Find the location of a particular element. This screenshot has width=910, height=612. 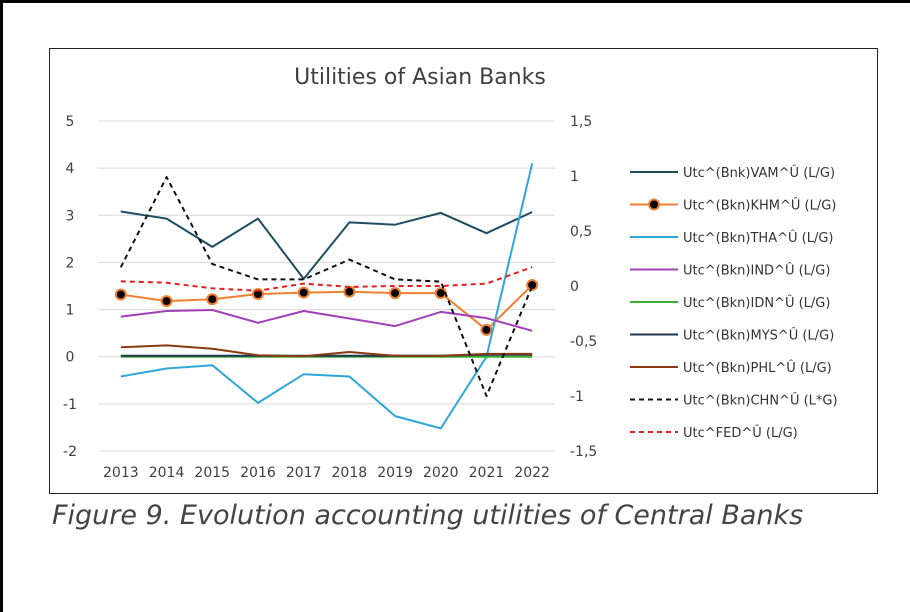

left-tick-label: -2 is located at coordinates (70, 452).